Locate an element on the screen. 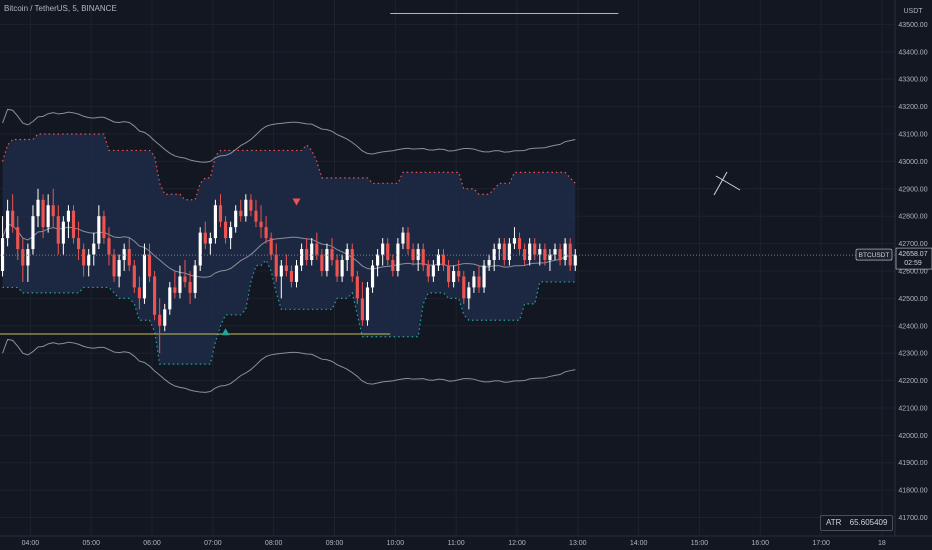 This screenshot has width=932, height=550. time-tick-label: 11:00 is located at coordinates (456, 543).